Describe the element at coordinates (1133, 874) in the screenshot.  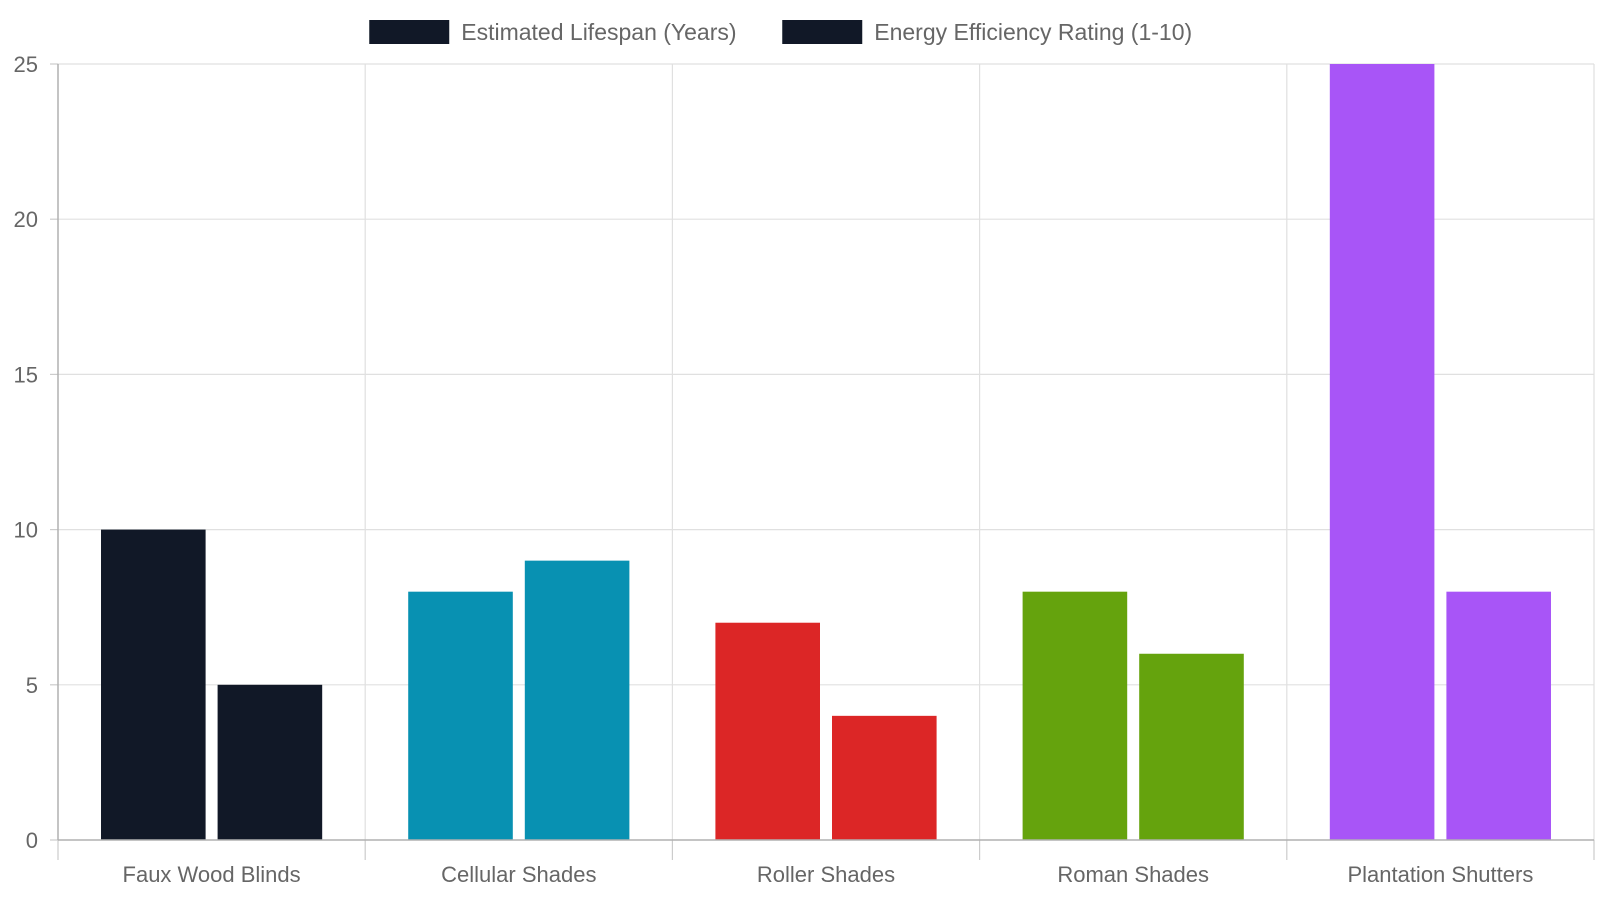
I see `x-tick-label: Roman Shades` at that location.